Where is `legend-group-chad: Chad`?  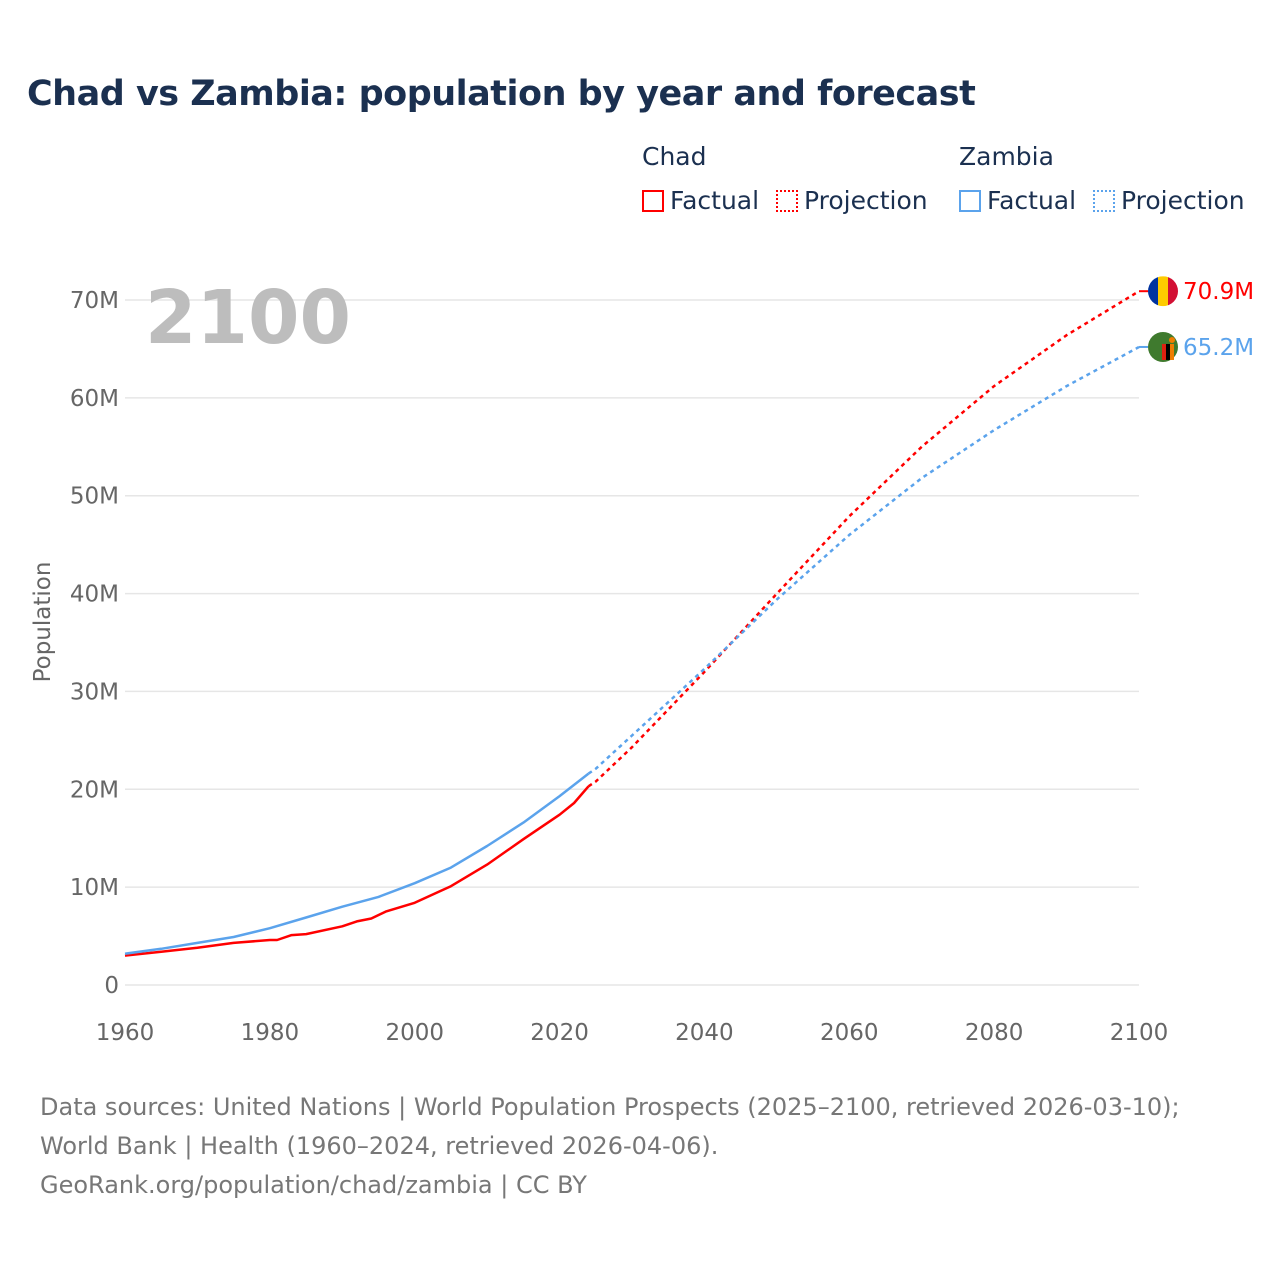
legend-group-chad: Chad is located at coordinates (674, 156).